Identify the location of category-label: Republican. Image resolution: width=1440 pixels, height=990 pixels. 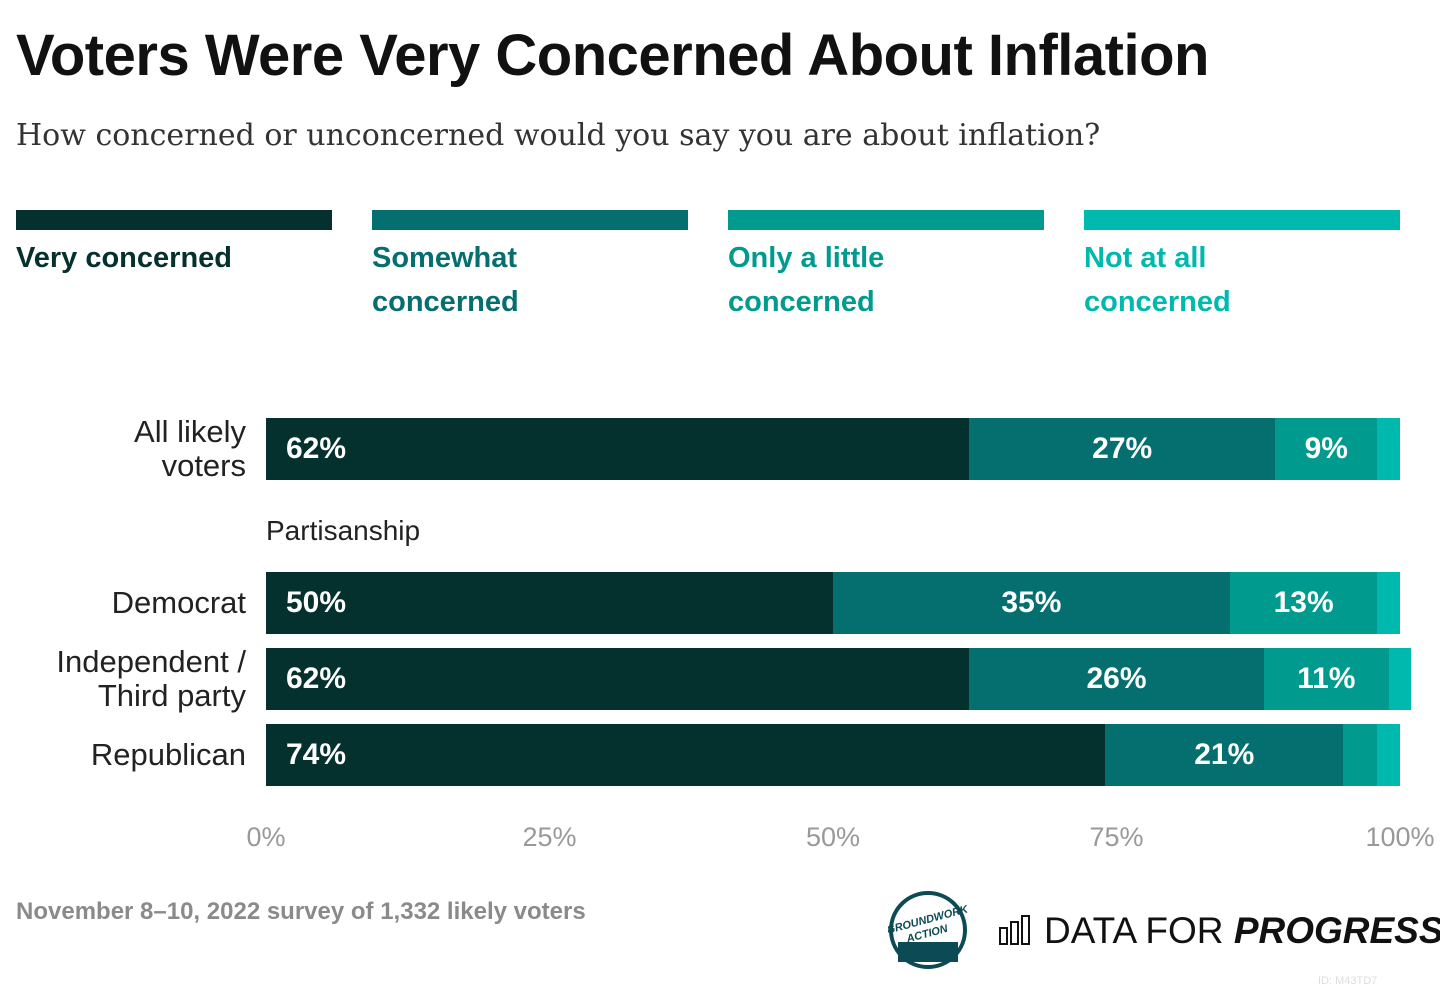
(126, 755).